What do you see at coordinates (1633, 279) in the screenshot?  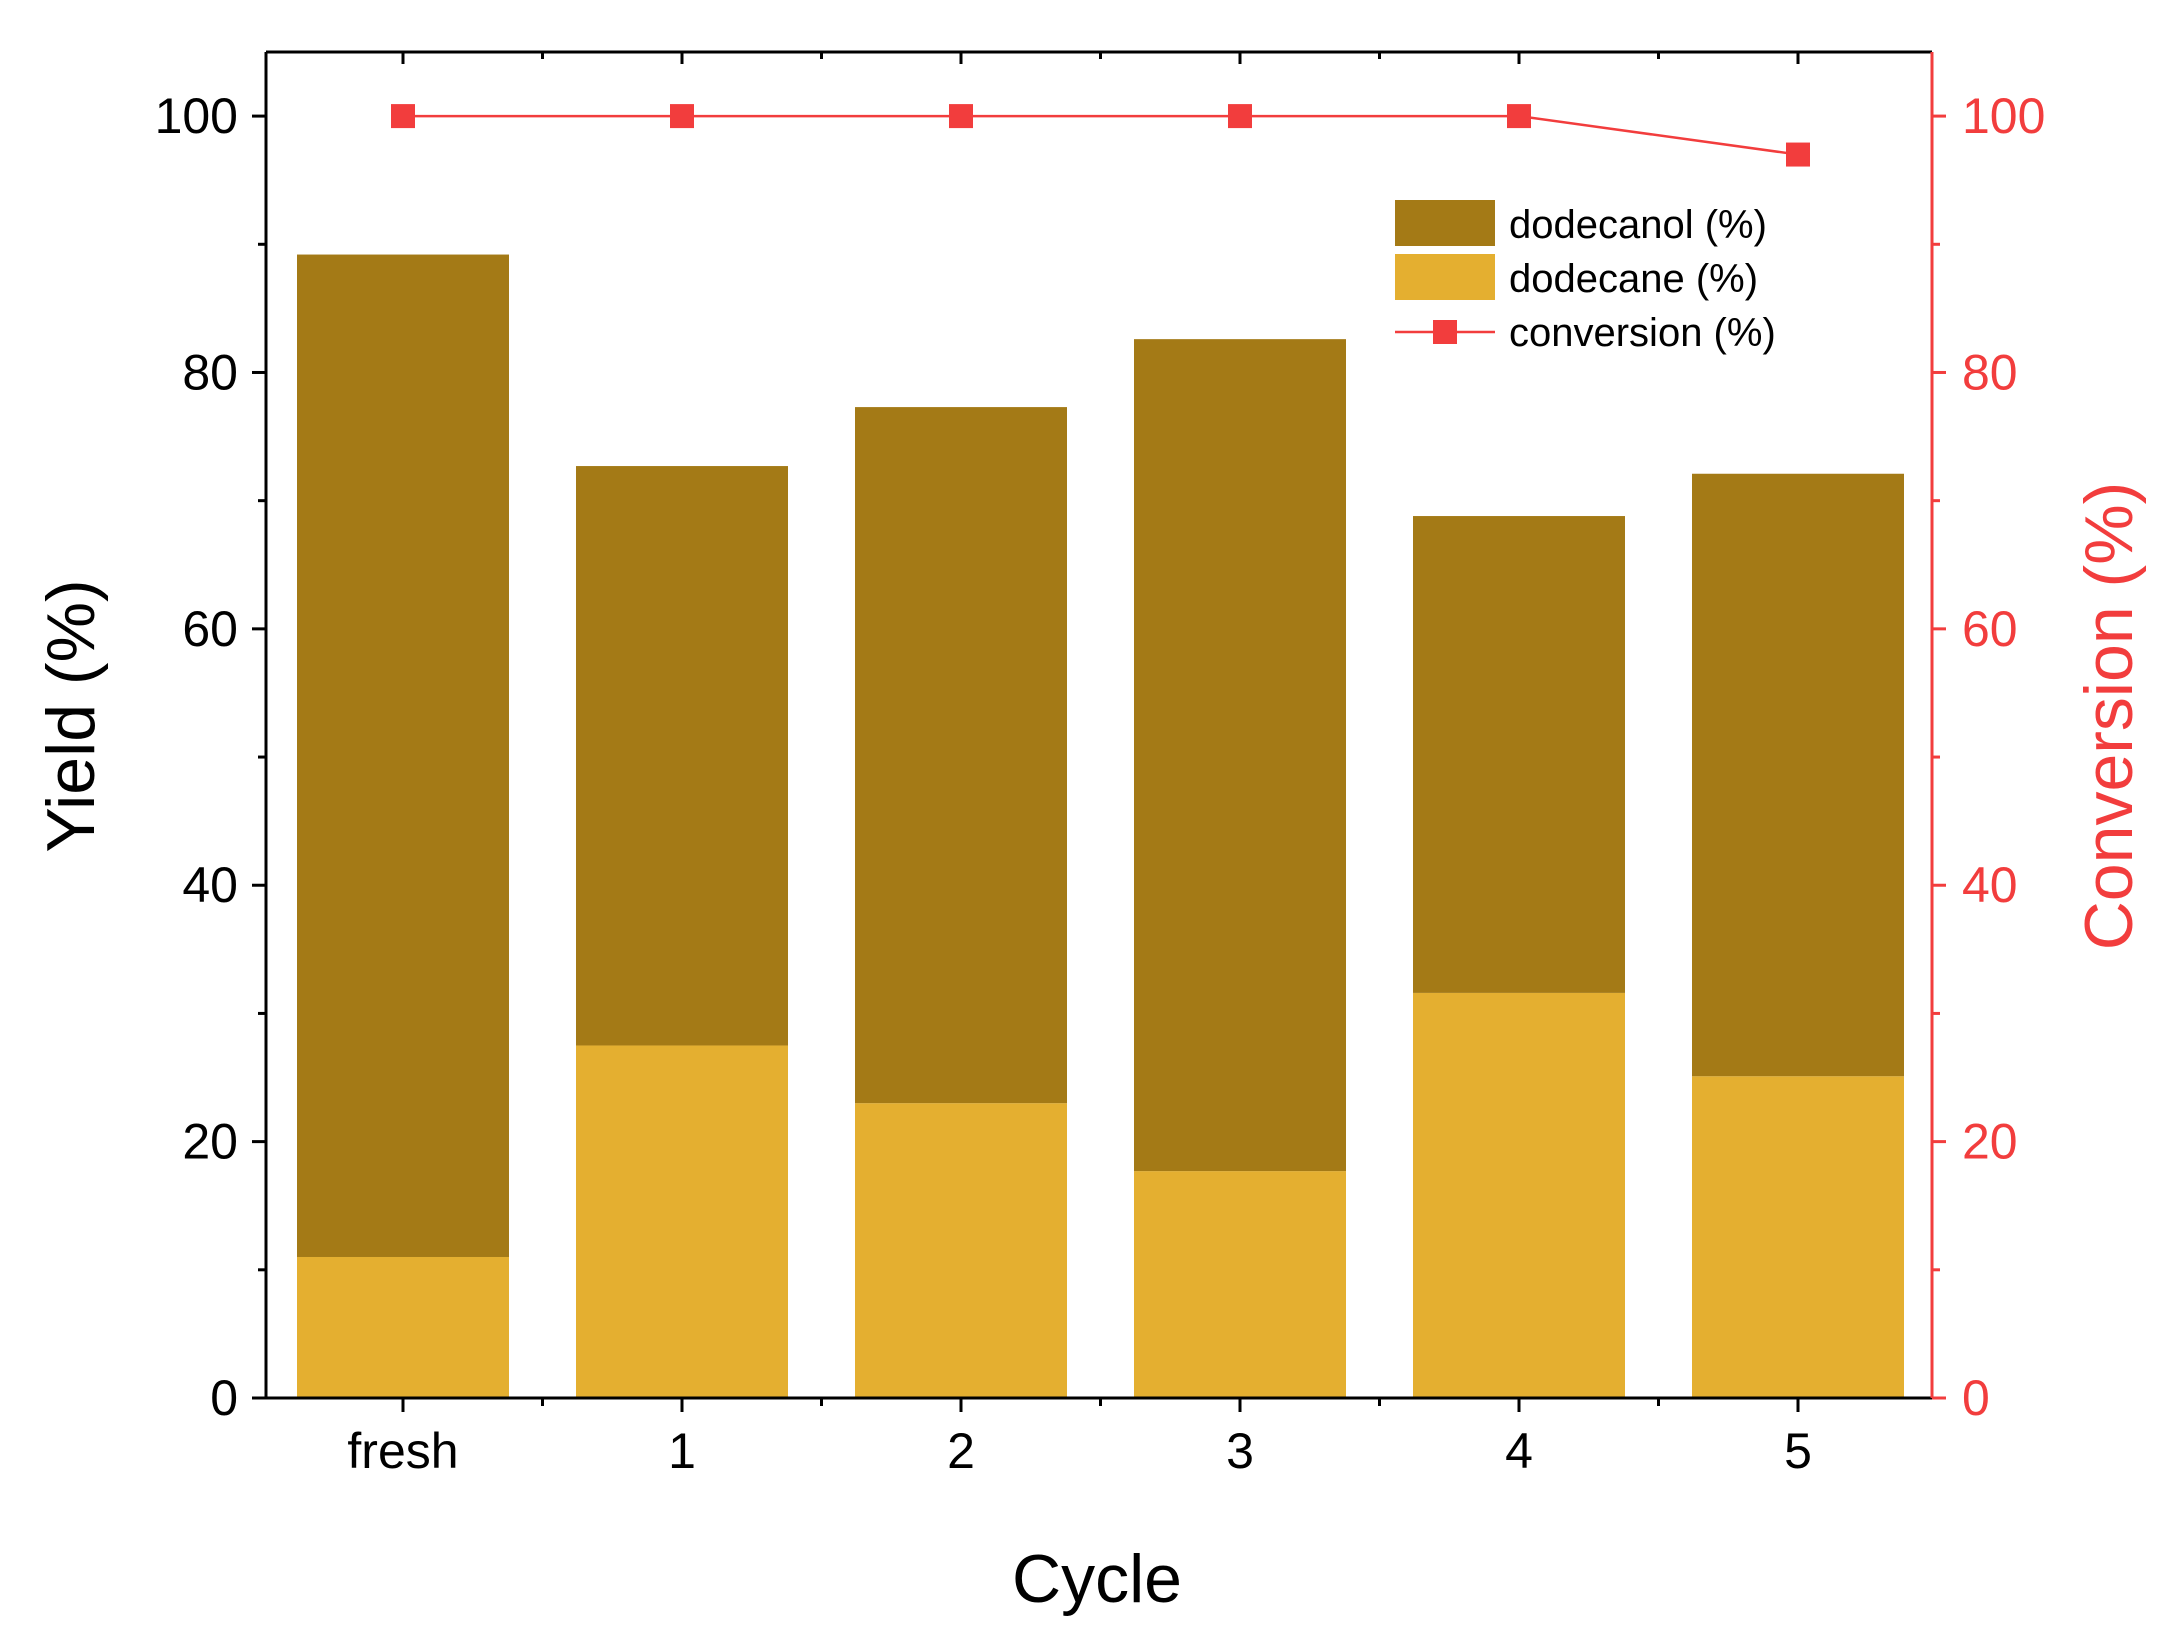 I see `legend-label-dodecane: dodecane (%)` at bounding box center [1633, 279].